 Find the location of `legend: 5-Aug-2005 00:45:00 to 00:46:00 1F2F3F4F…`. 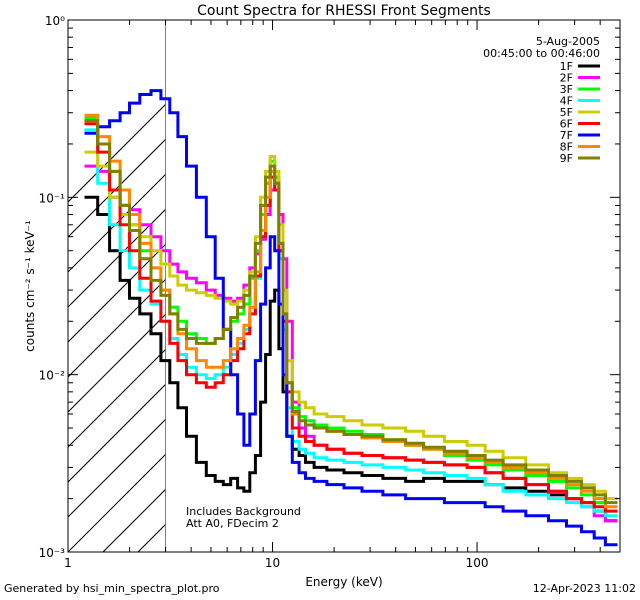

legend: 5-Aug-2005 00:45:00 to 00:46:00 1F2F3F4F… is located at coordinates (541, 100).